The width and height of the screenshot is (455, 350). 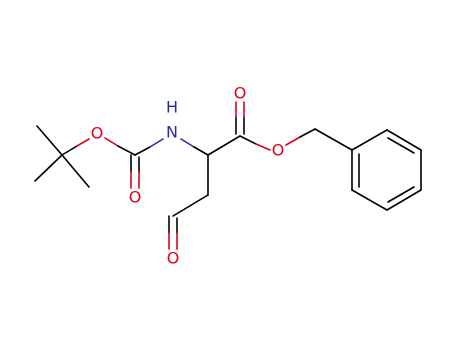 What do you see at coordinates (172, 107) in the screenshot?
I see `atom-label: H` at bounding box center [172, 107].